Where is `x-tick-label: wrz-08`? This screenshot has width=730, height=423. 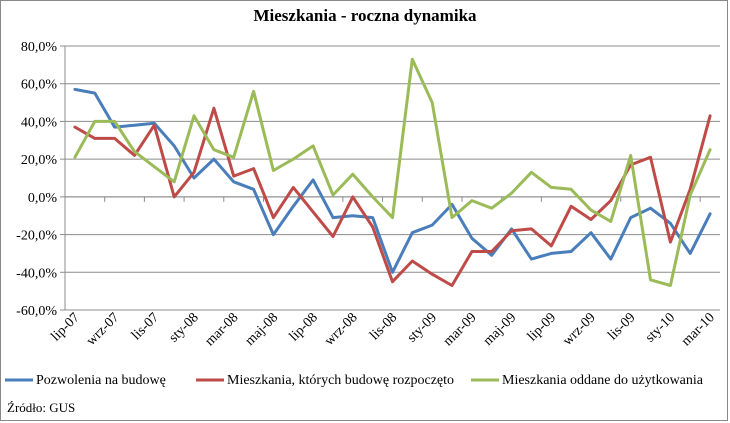 x-tick-label: wrz-08 is located at coordinates (341, 329).